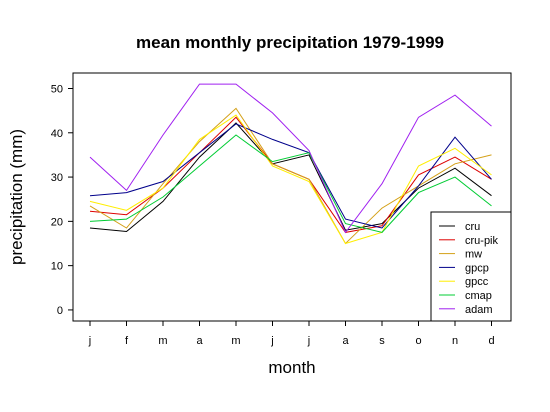 This screenshot has height=412, width=550. I want to click on y-tick-label: 20, so click(57, 222).